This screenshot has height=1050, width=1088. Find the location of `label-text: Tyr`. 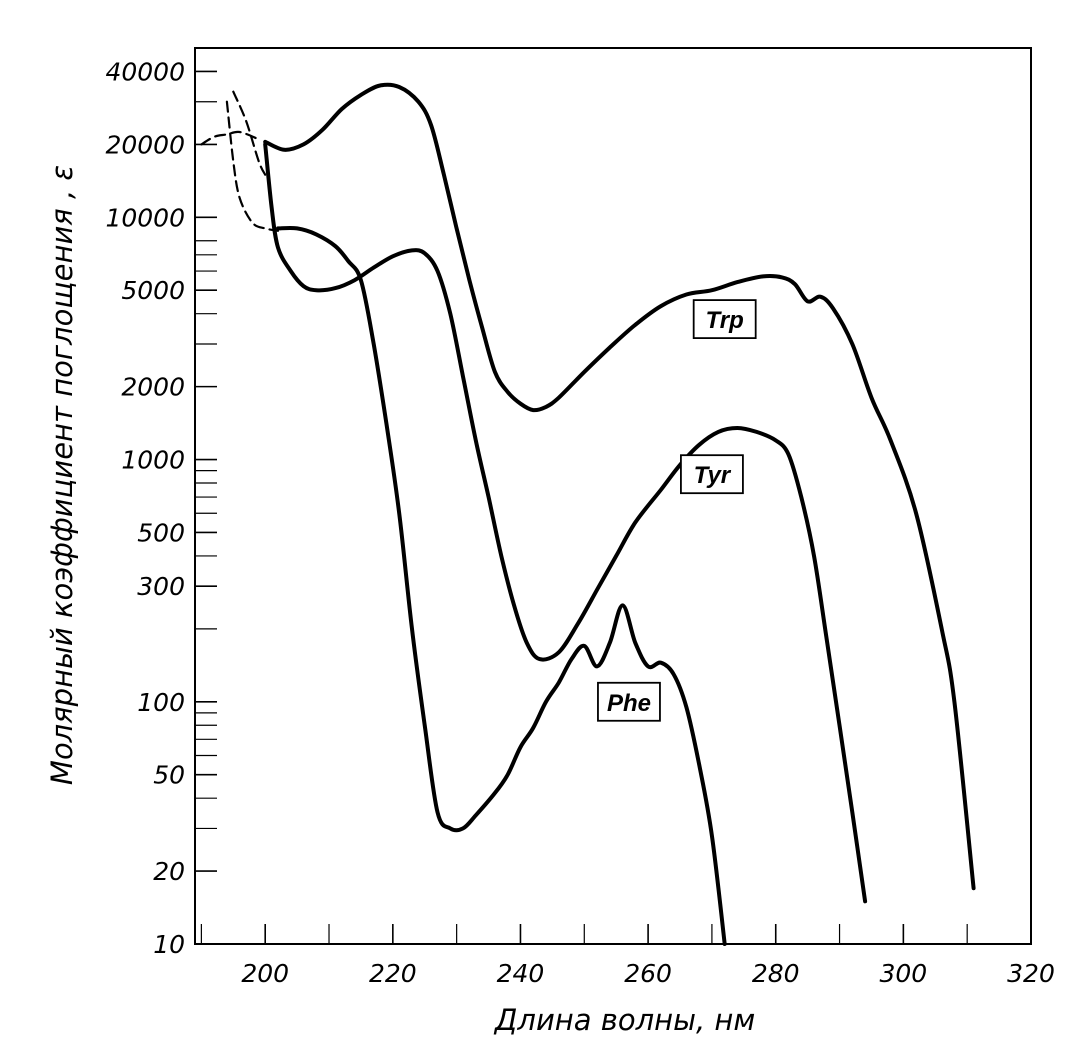

label-text: Tyr is located at coordinates (713, 475).